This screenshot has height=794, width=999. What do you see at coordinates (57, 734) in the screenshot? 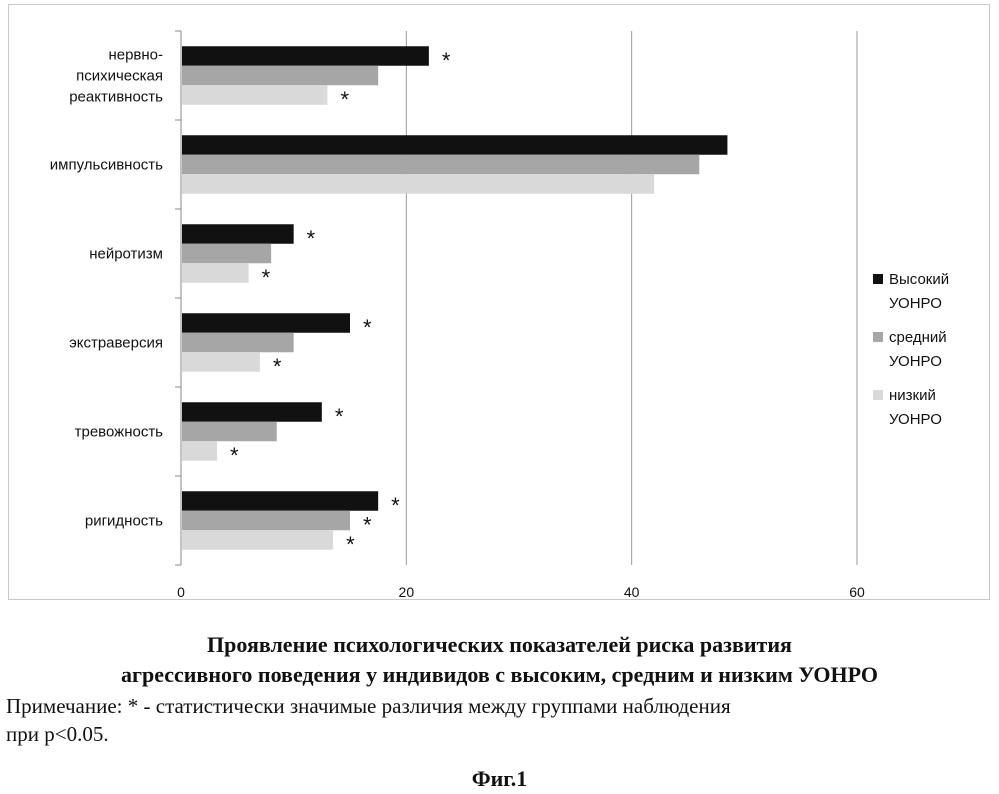
I see `figure-note-line-2: при р<0.05.` at bounding box center [57, 734].